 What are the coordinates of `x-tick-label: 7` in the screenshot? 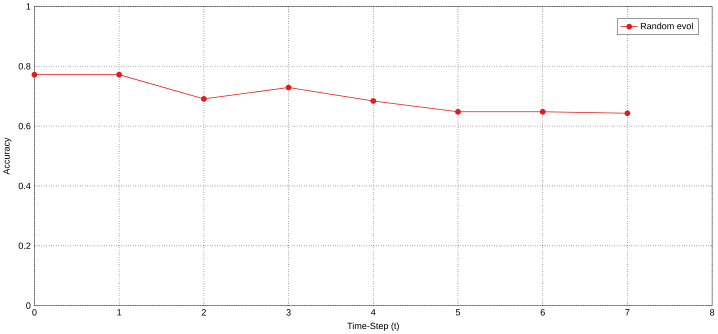 It's located at (627, 312).